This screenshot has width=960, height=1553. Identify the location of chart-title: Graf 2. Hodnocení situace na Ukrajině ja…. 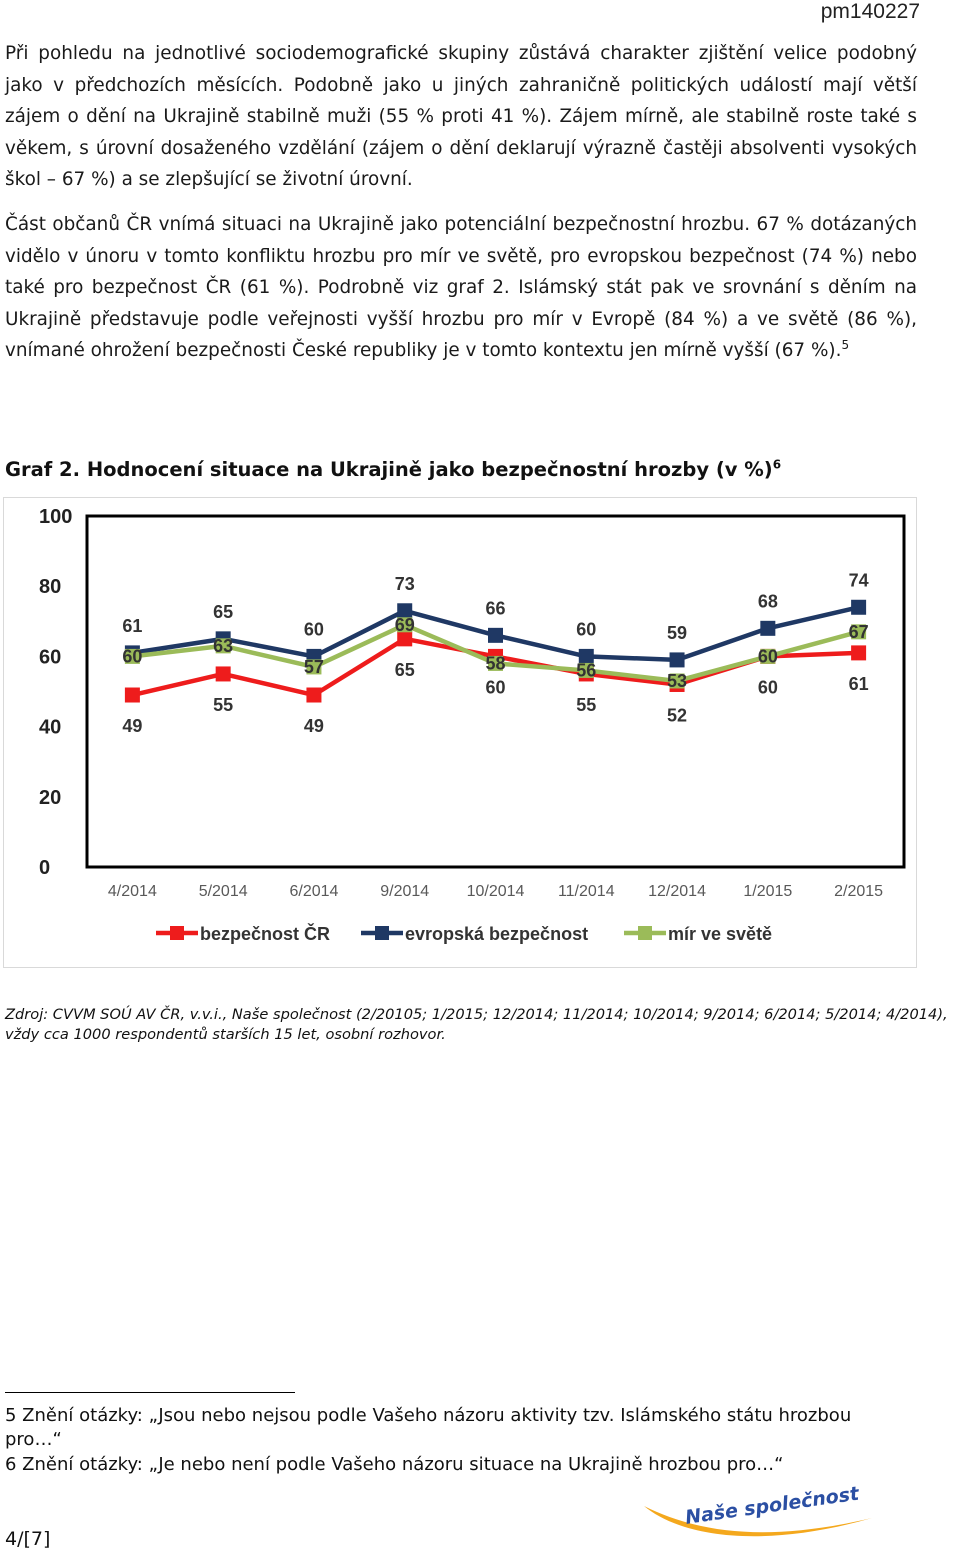
(393, 469).